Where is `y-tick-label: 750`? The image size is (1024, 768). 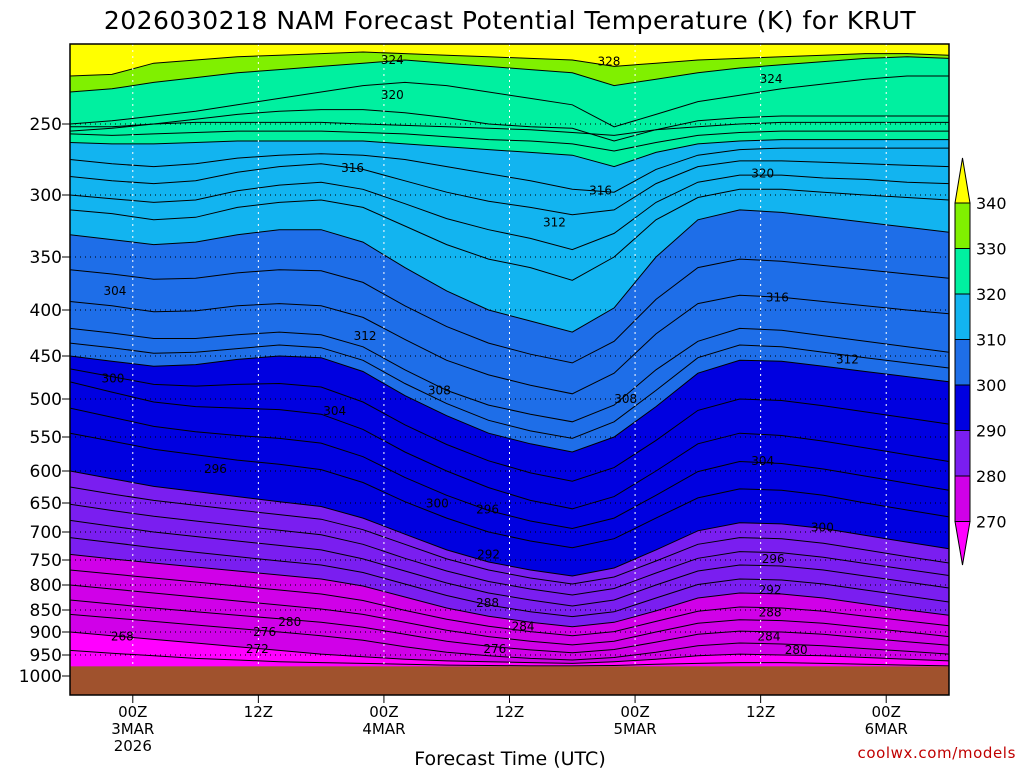
y-tick-label: 750 is located at coordinates (46, 561).